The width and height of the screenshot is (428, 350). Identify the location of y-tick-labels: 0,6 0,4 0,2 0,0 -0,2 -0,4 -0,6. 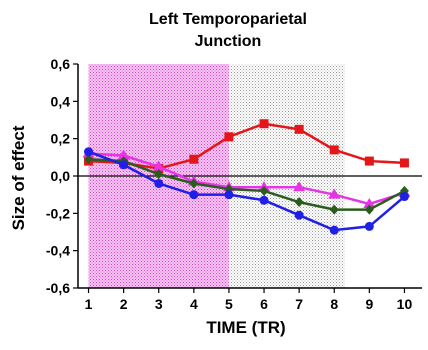
(62, 176).